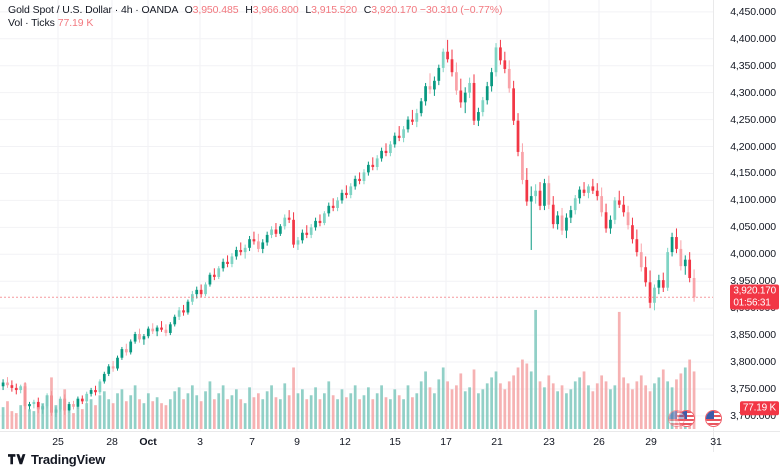 This screenshot has height=470, width=780. I want to click on legend-low-label: L, so click(308, 10).